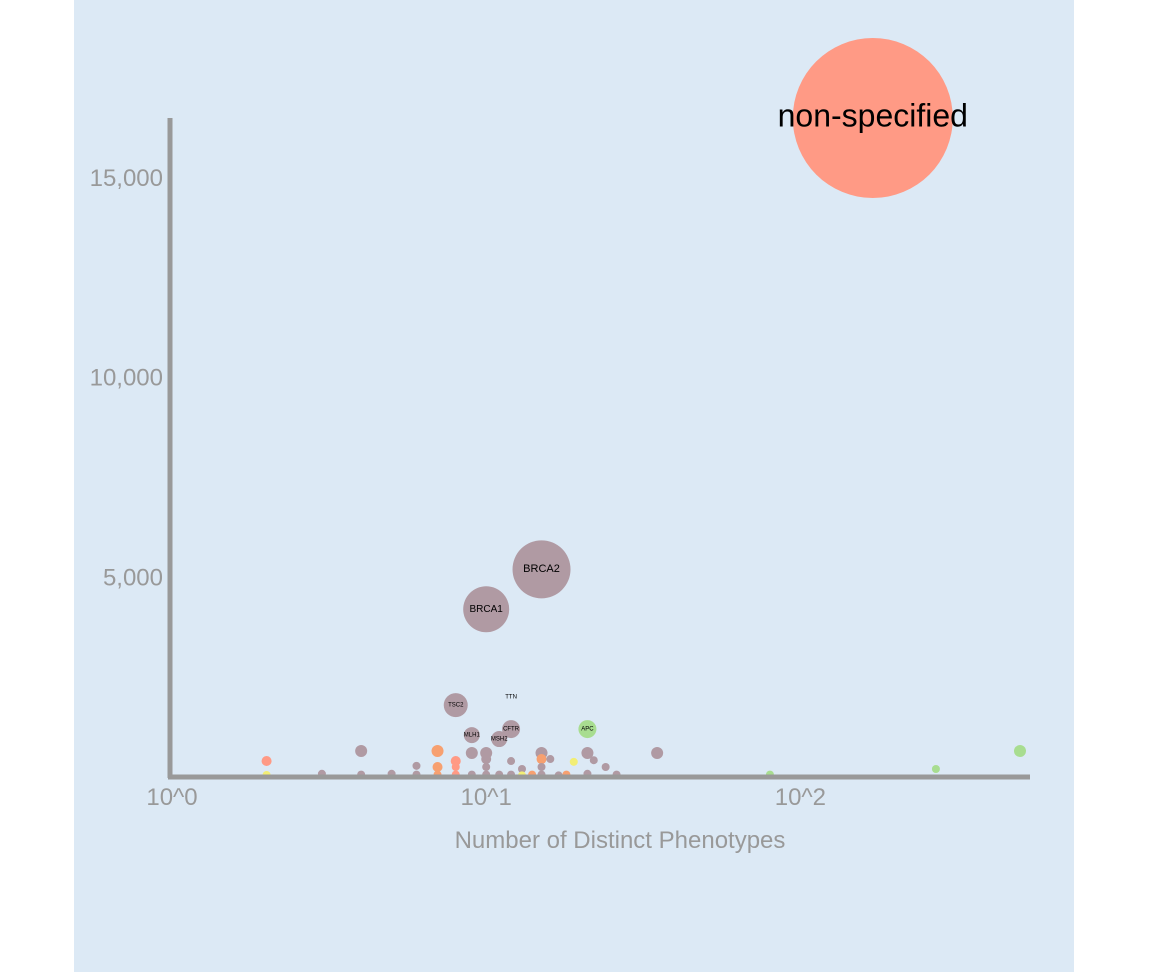 This screenshot has height=972, width=1156. What do you see at coordinates (472, 736) in the screenshot?
I see `data-point-label: MLH1` at bounding box center [472, 736].